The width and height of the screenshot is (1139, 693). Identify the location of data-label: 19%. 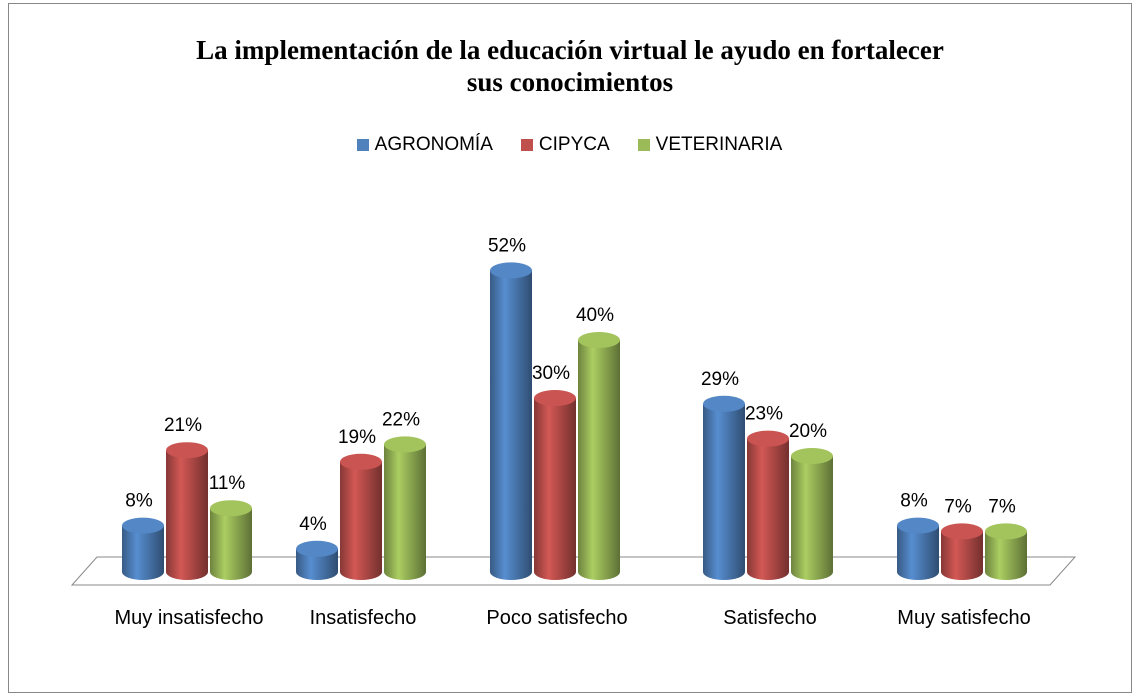
(357, 437).